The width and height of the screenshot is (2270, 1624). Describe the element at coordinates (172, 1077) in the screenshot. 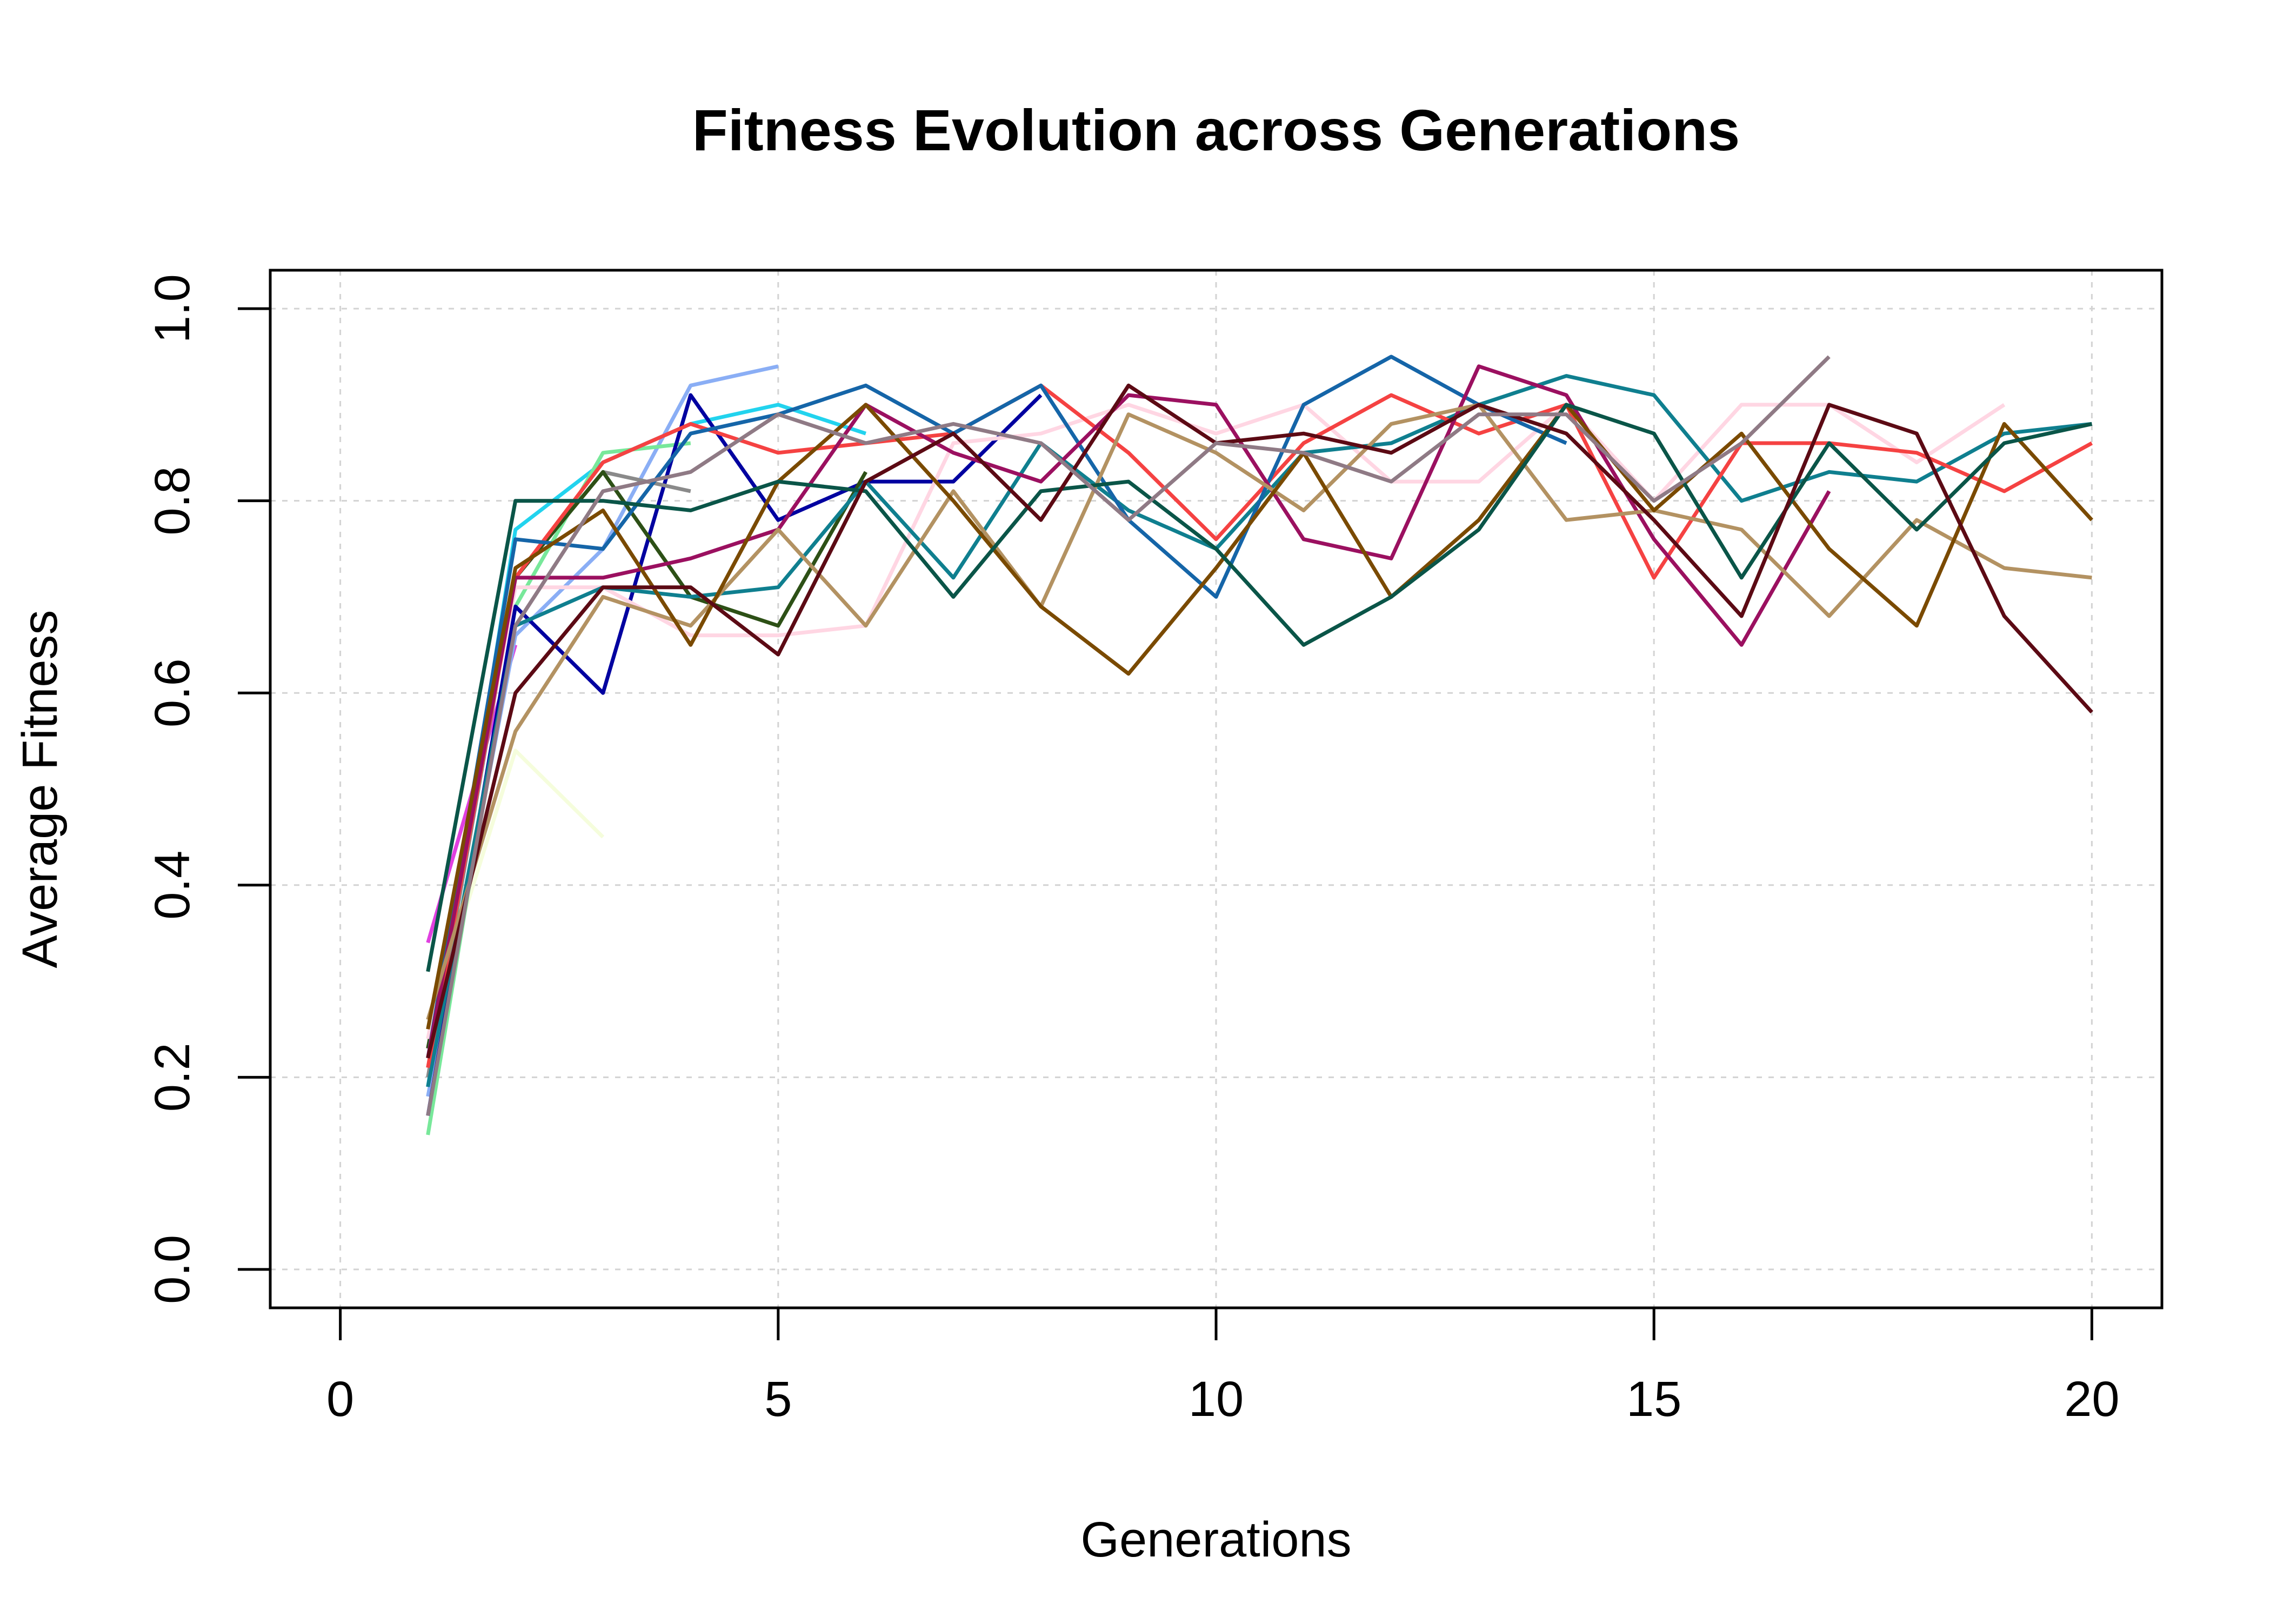

I see `y-tick-label-1: 0.2` at that location.